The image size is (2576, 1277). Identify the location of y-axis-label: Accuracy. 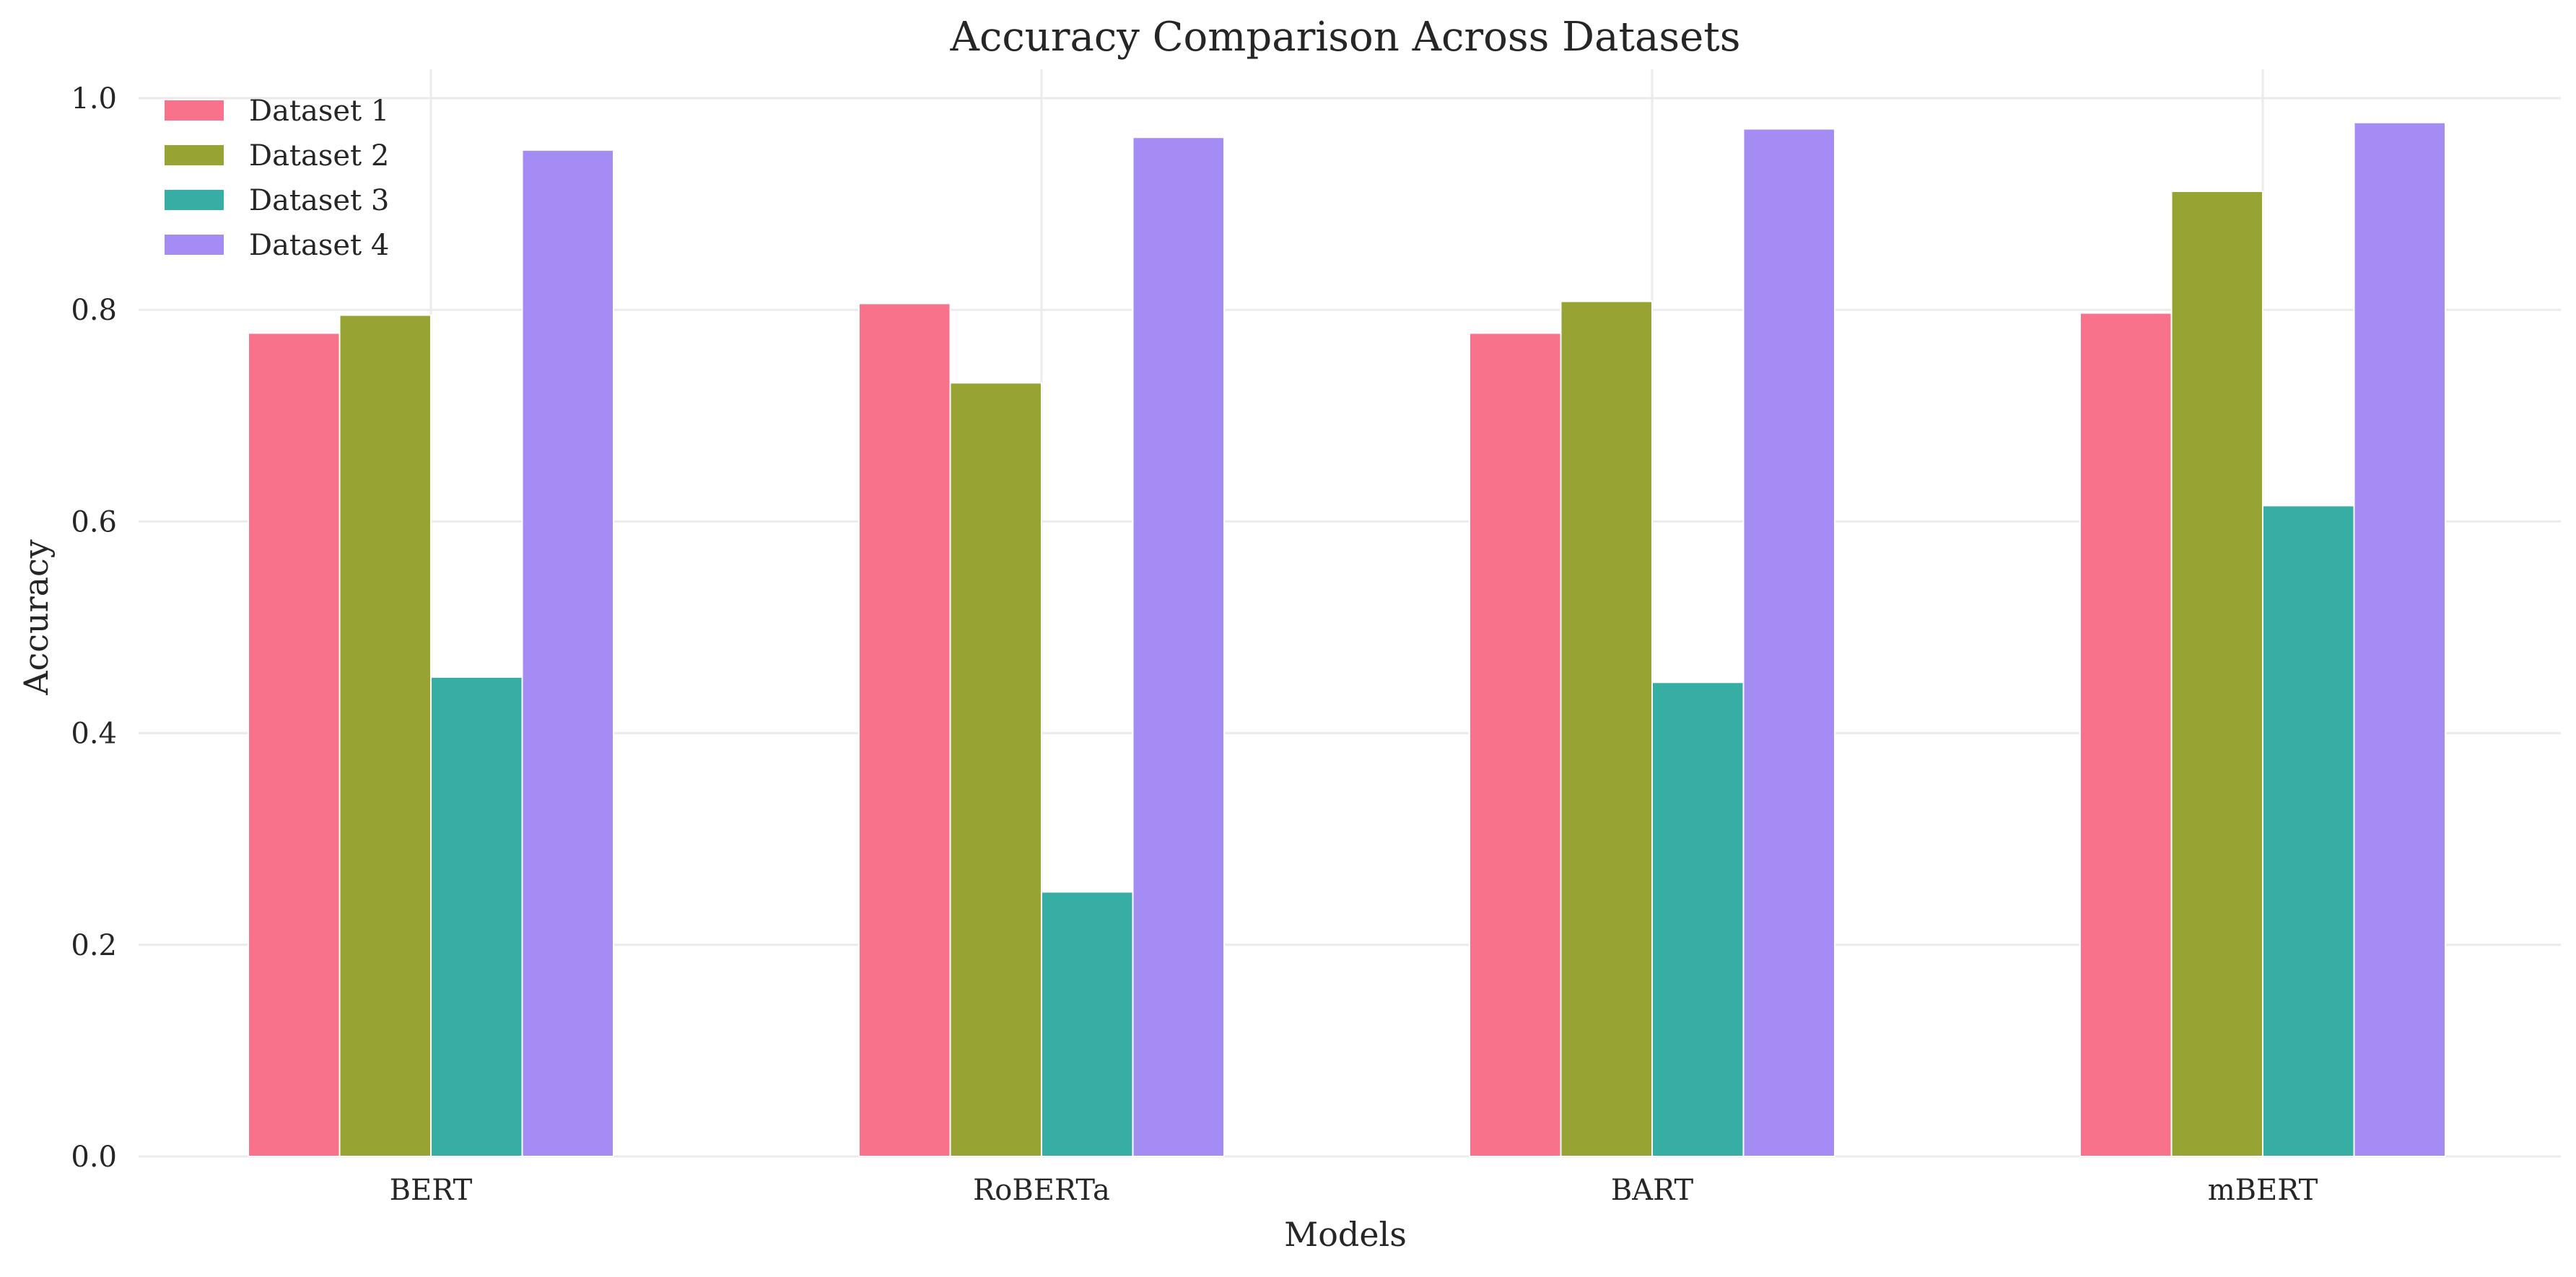
(36, 617).